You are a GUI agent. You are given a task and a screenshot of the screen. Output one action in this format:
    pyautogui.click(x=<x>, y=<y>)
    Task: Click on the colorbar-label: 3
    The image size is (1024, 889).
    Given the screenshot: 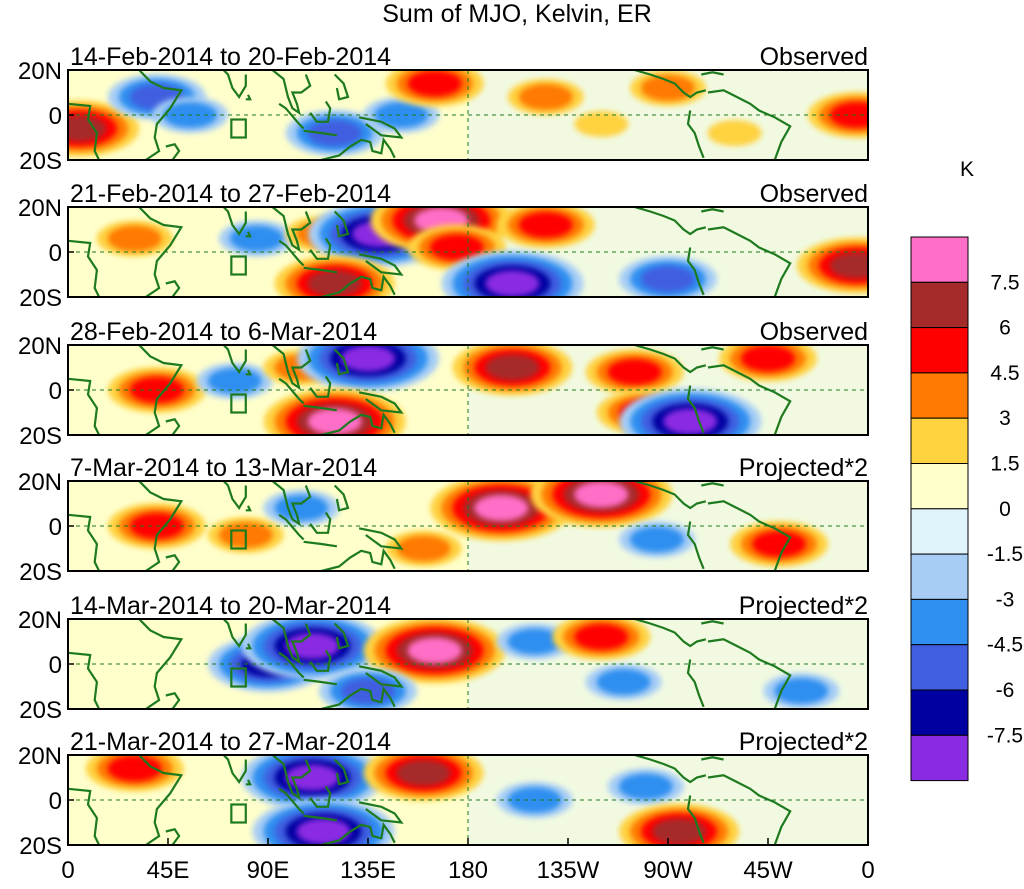 What is the action you would take?
    pyautogui.click(x=1005, y=418)
    